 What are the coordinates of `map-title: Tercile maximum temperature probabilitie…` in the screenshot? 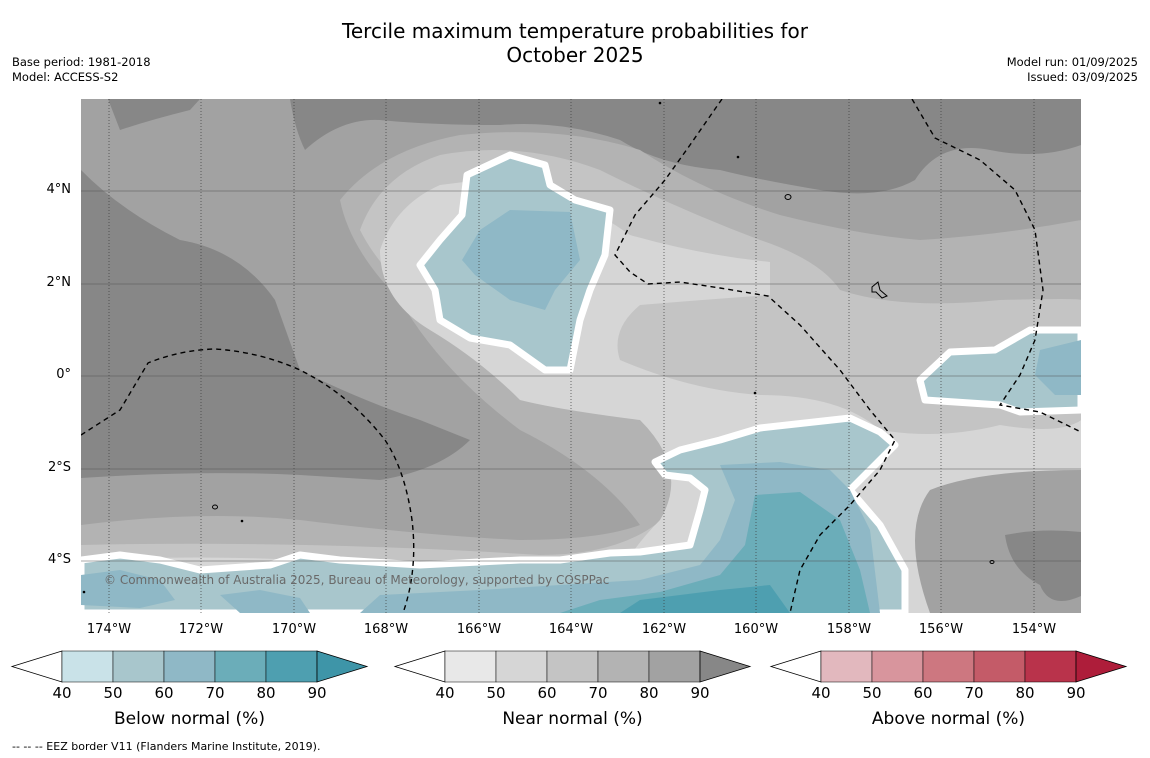 It's located at (575, 43).